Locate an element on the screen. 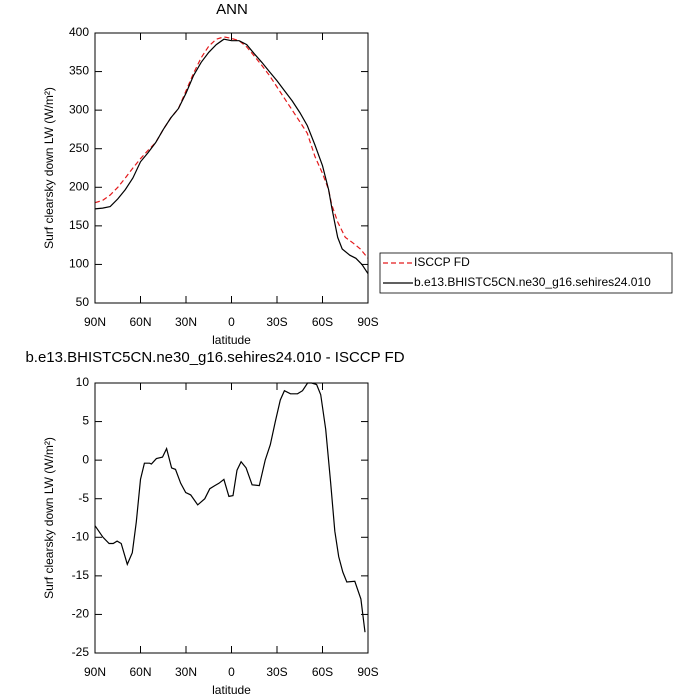 Image resolution: width=700 pixels, height=700 pixels. legend-box is located at coordinates (526, 273).